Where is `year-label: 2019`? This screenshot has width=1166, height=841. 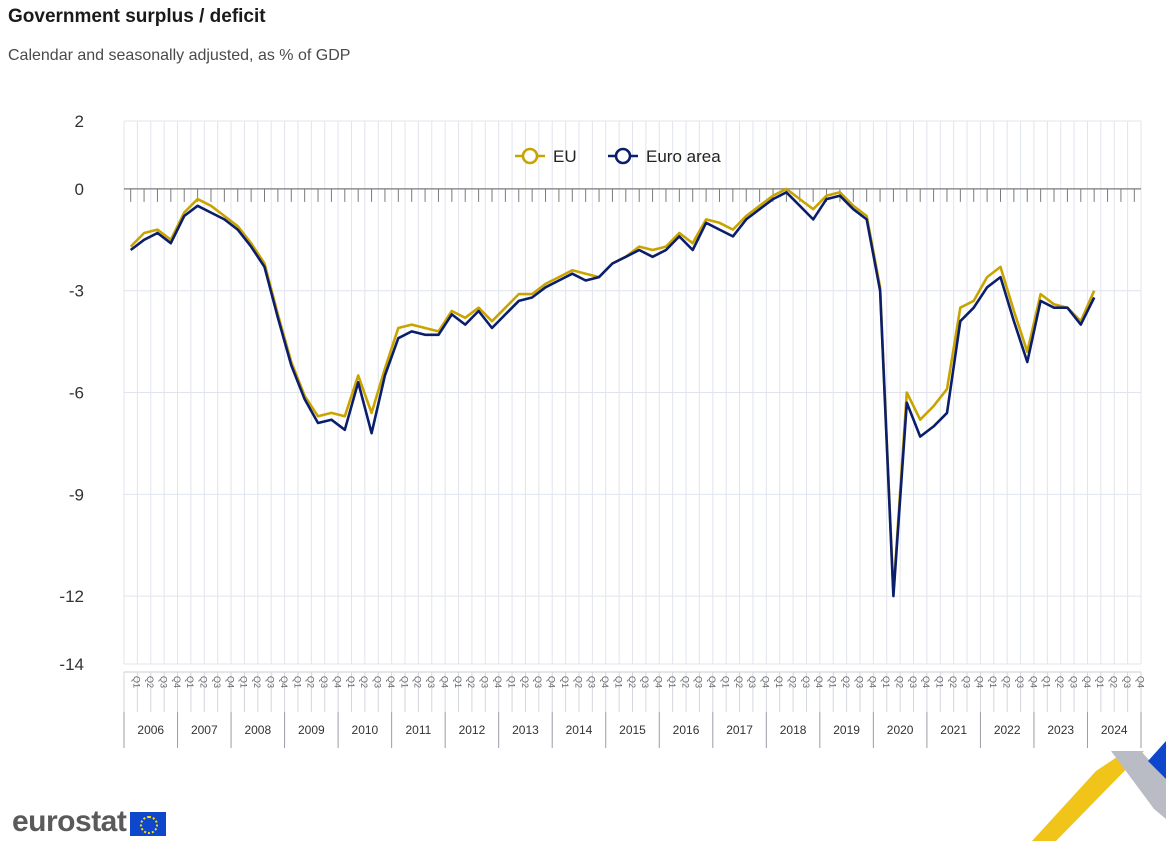 year-label: 2019 is located at coordinates (846, 730).